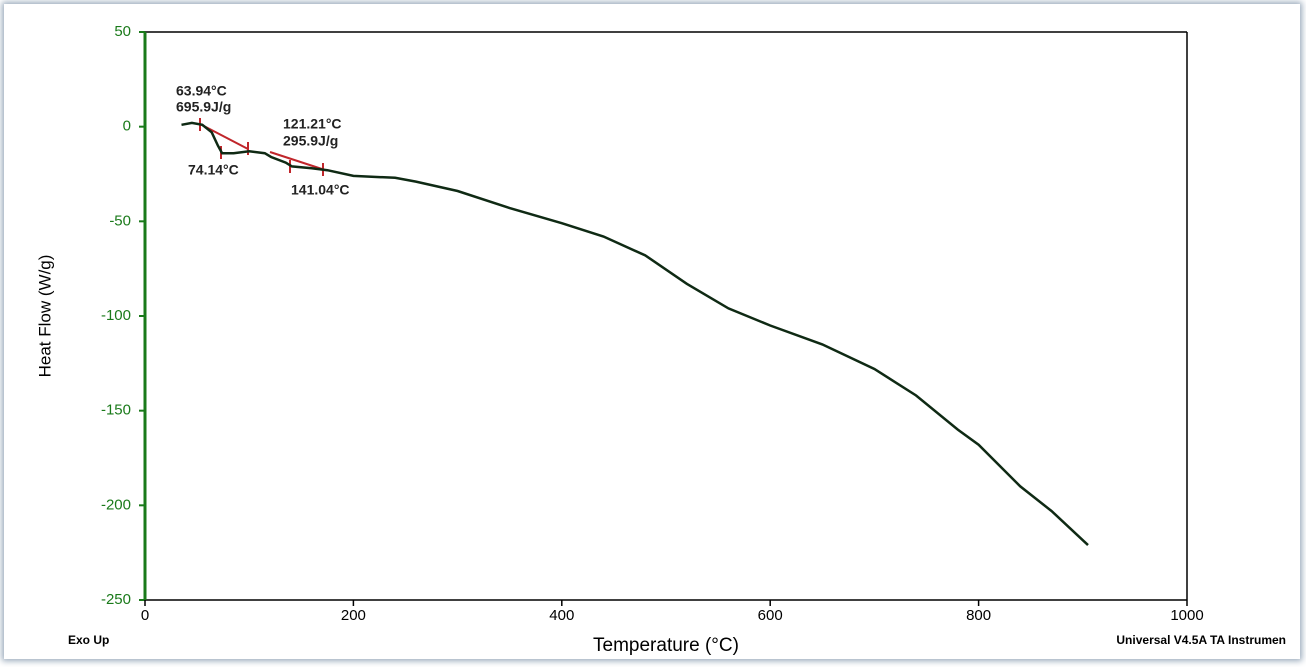  What do you see at coordinates (203, 107) in the screenshot?
I see `annotation: 695.9J/g` at bounding box center [203, 107].